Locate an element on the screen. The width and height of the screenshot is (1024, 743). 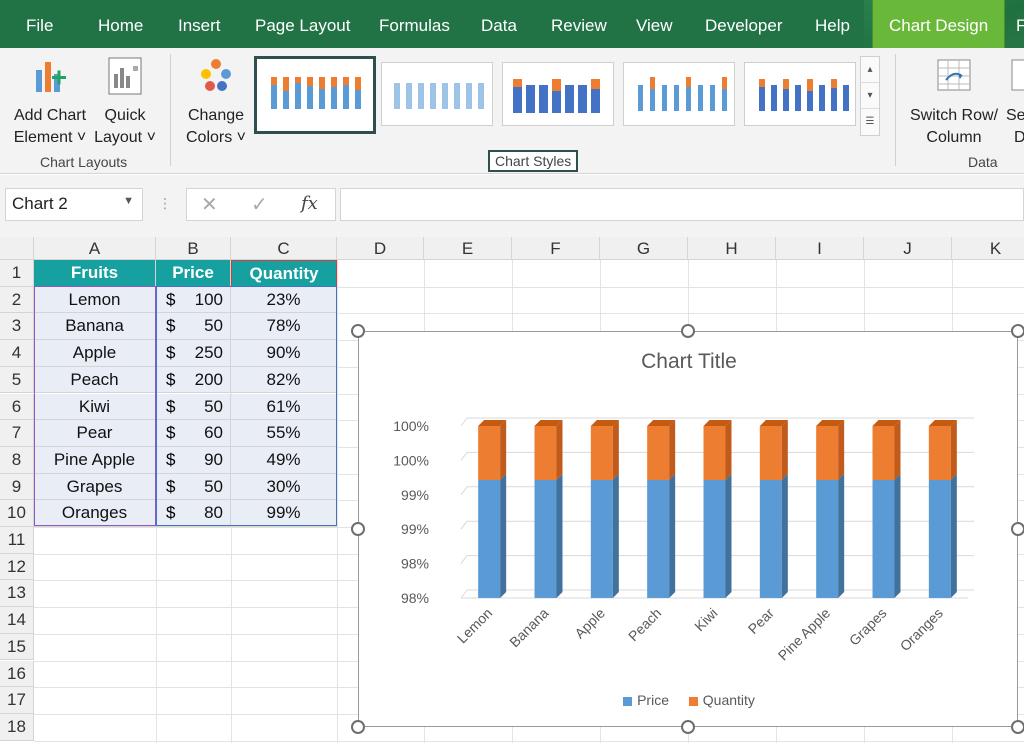
row-header: 17 is located at coordinates (17, 700).